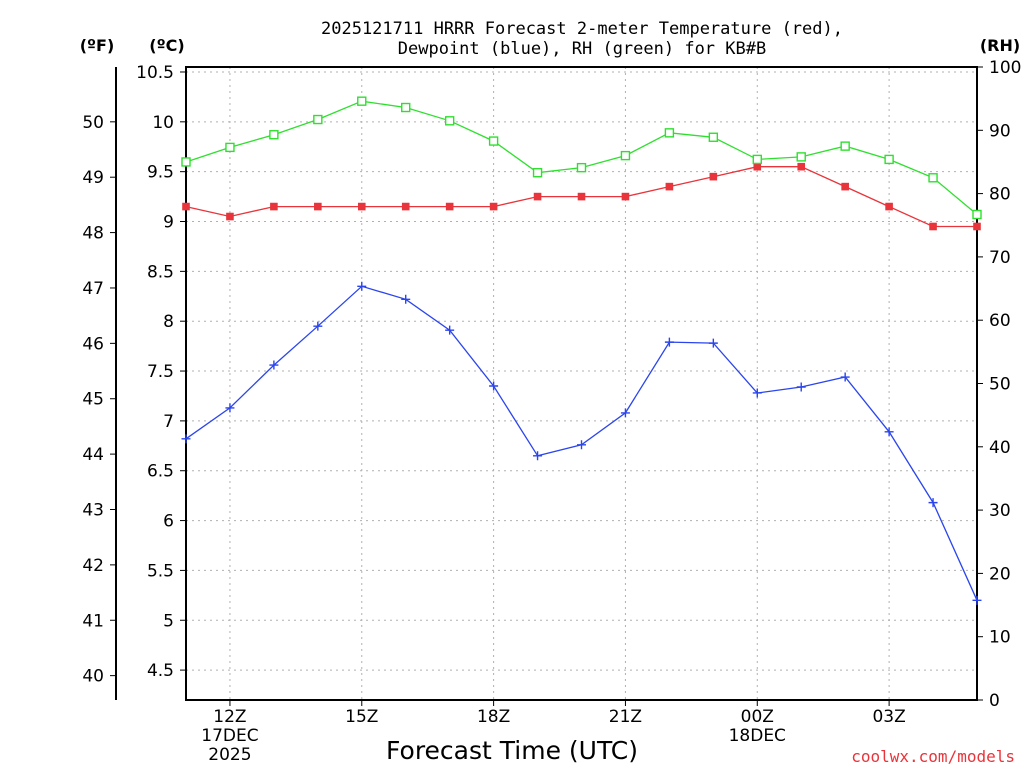 Image resolution: width=1024 pixels, height=768 pixels. What do you see at coordinates (160, 272) in the screenshot?
I see `c-tick-label: 8.5` at bounding box center [160, 272].